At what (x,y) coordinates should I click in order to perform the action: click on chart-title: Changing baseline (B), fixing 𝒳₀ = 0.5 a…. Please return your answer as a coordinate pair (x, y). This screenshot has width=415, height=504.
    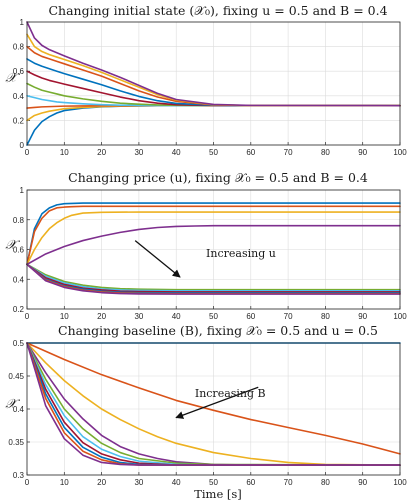
    Looking at the image, I should click on (218, 330).